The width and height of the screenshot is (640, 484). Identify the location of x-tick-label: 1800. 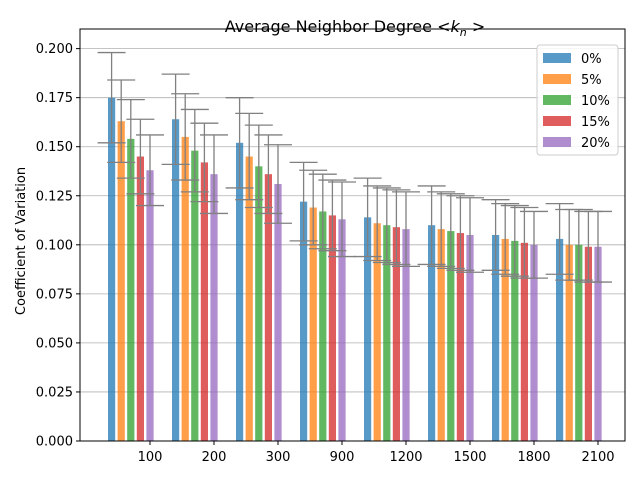
(533, 457).